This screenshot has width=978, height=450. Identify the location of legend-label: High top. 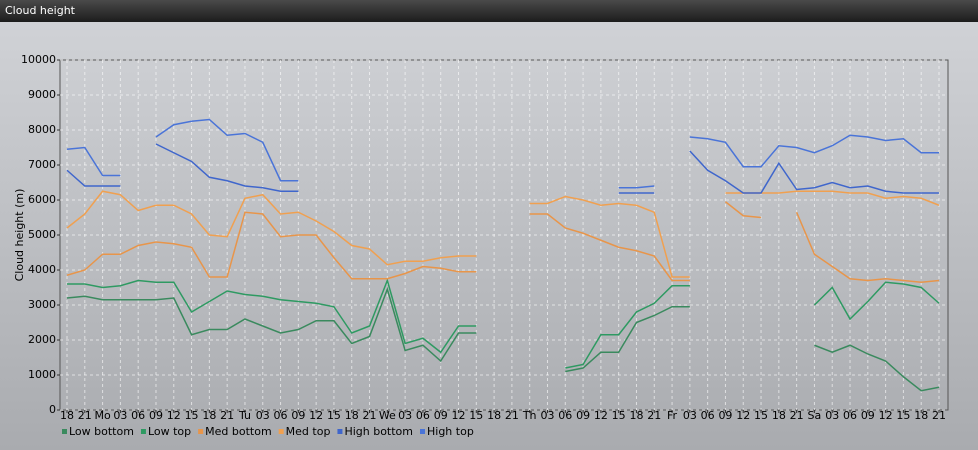
(450, 431).